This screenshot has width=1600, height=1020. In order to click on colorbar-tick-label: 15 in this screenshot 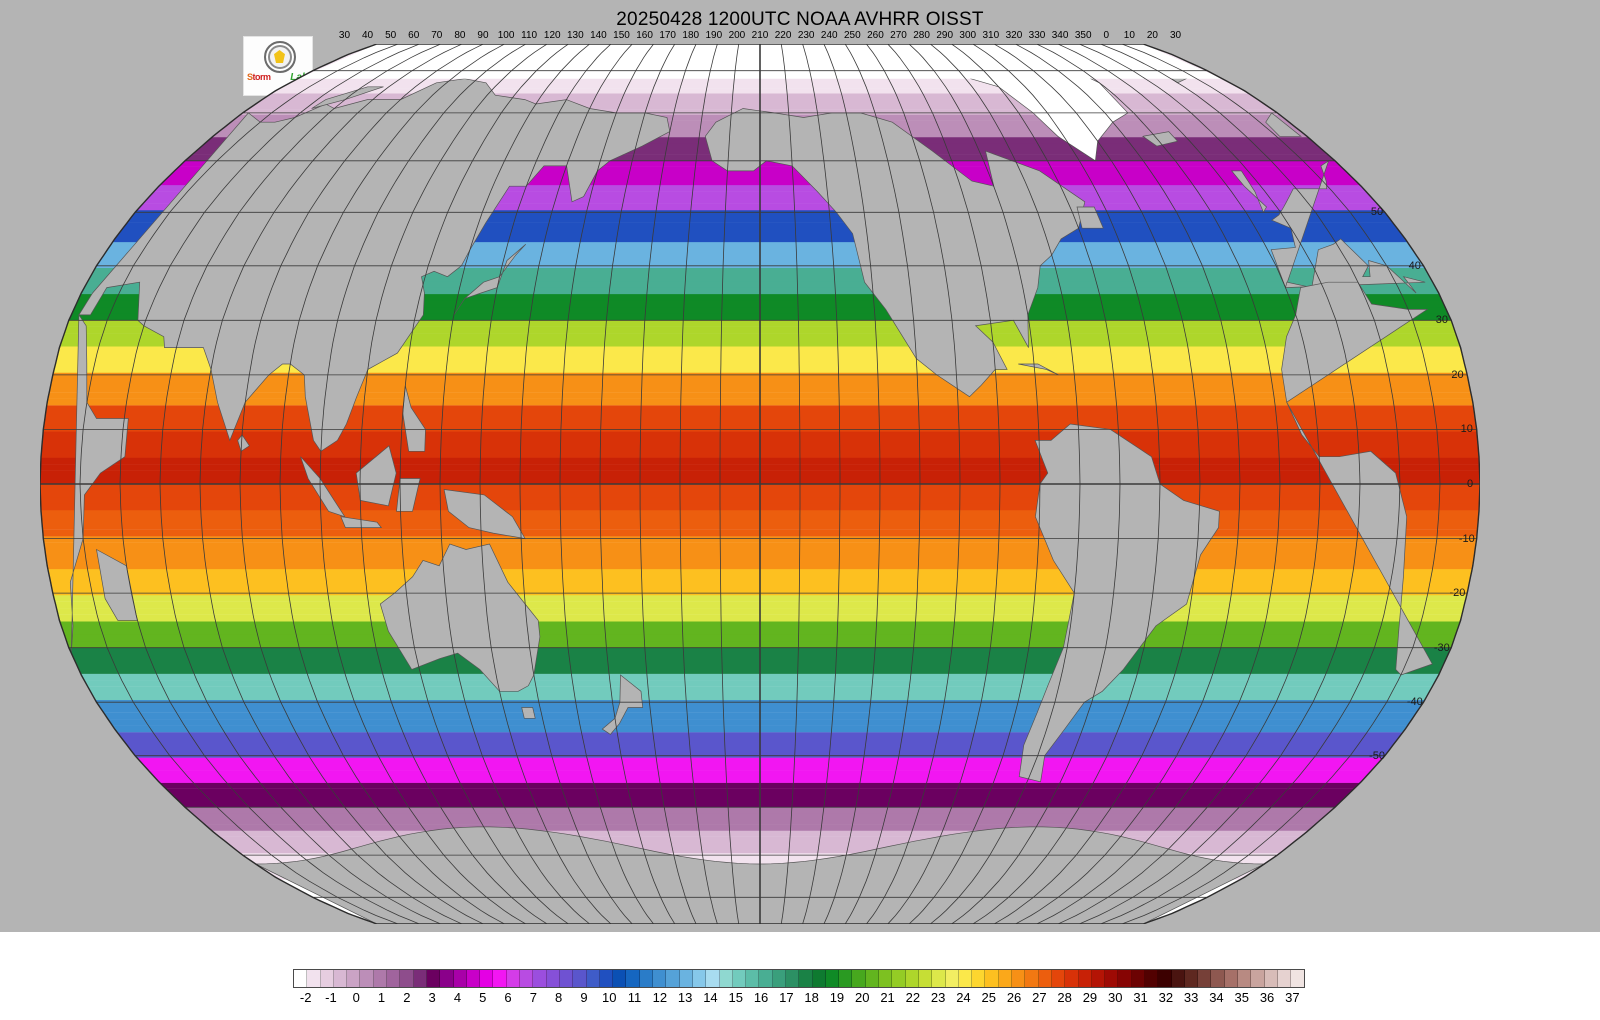, I will do `click(735, 997)`.